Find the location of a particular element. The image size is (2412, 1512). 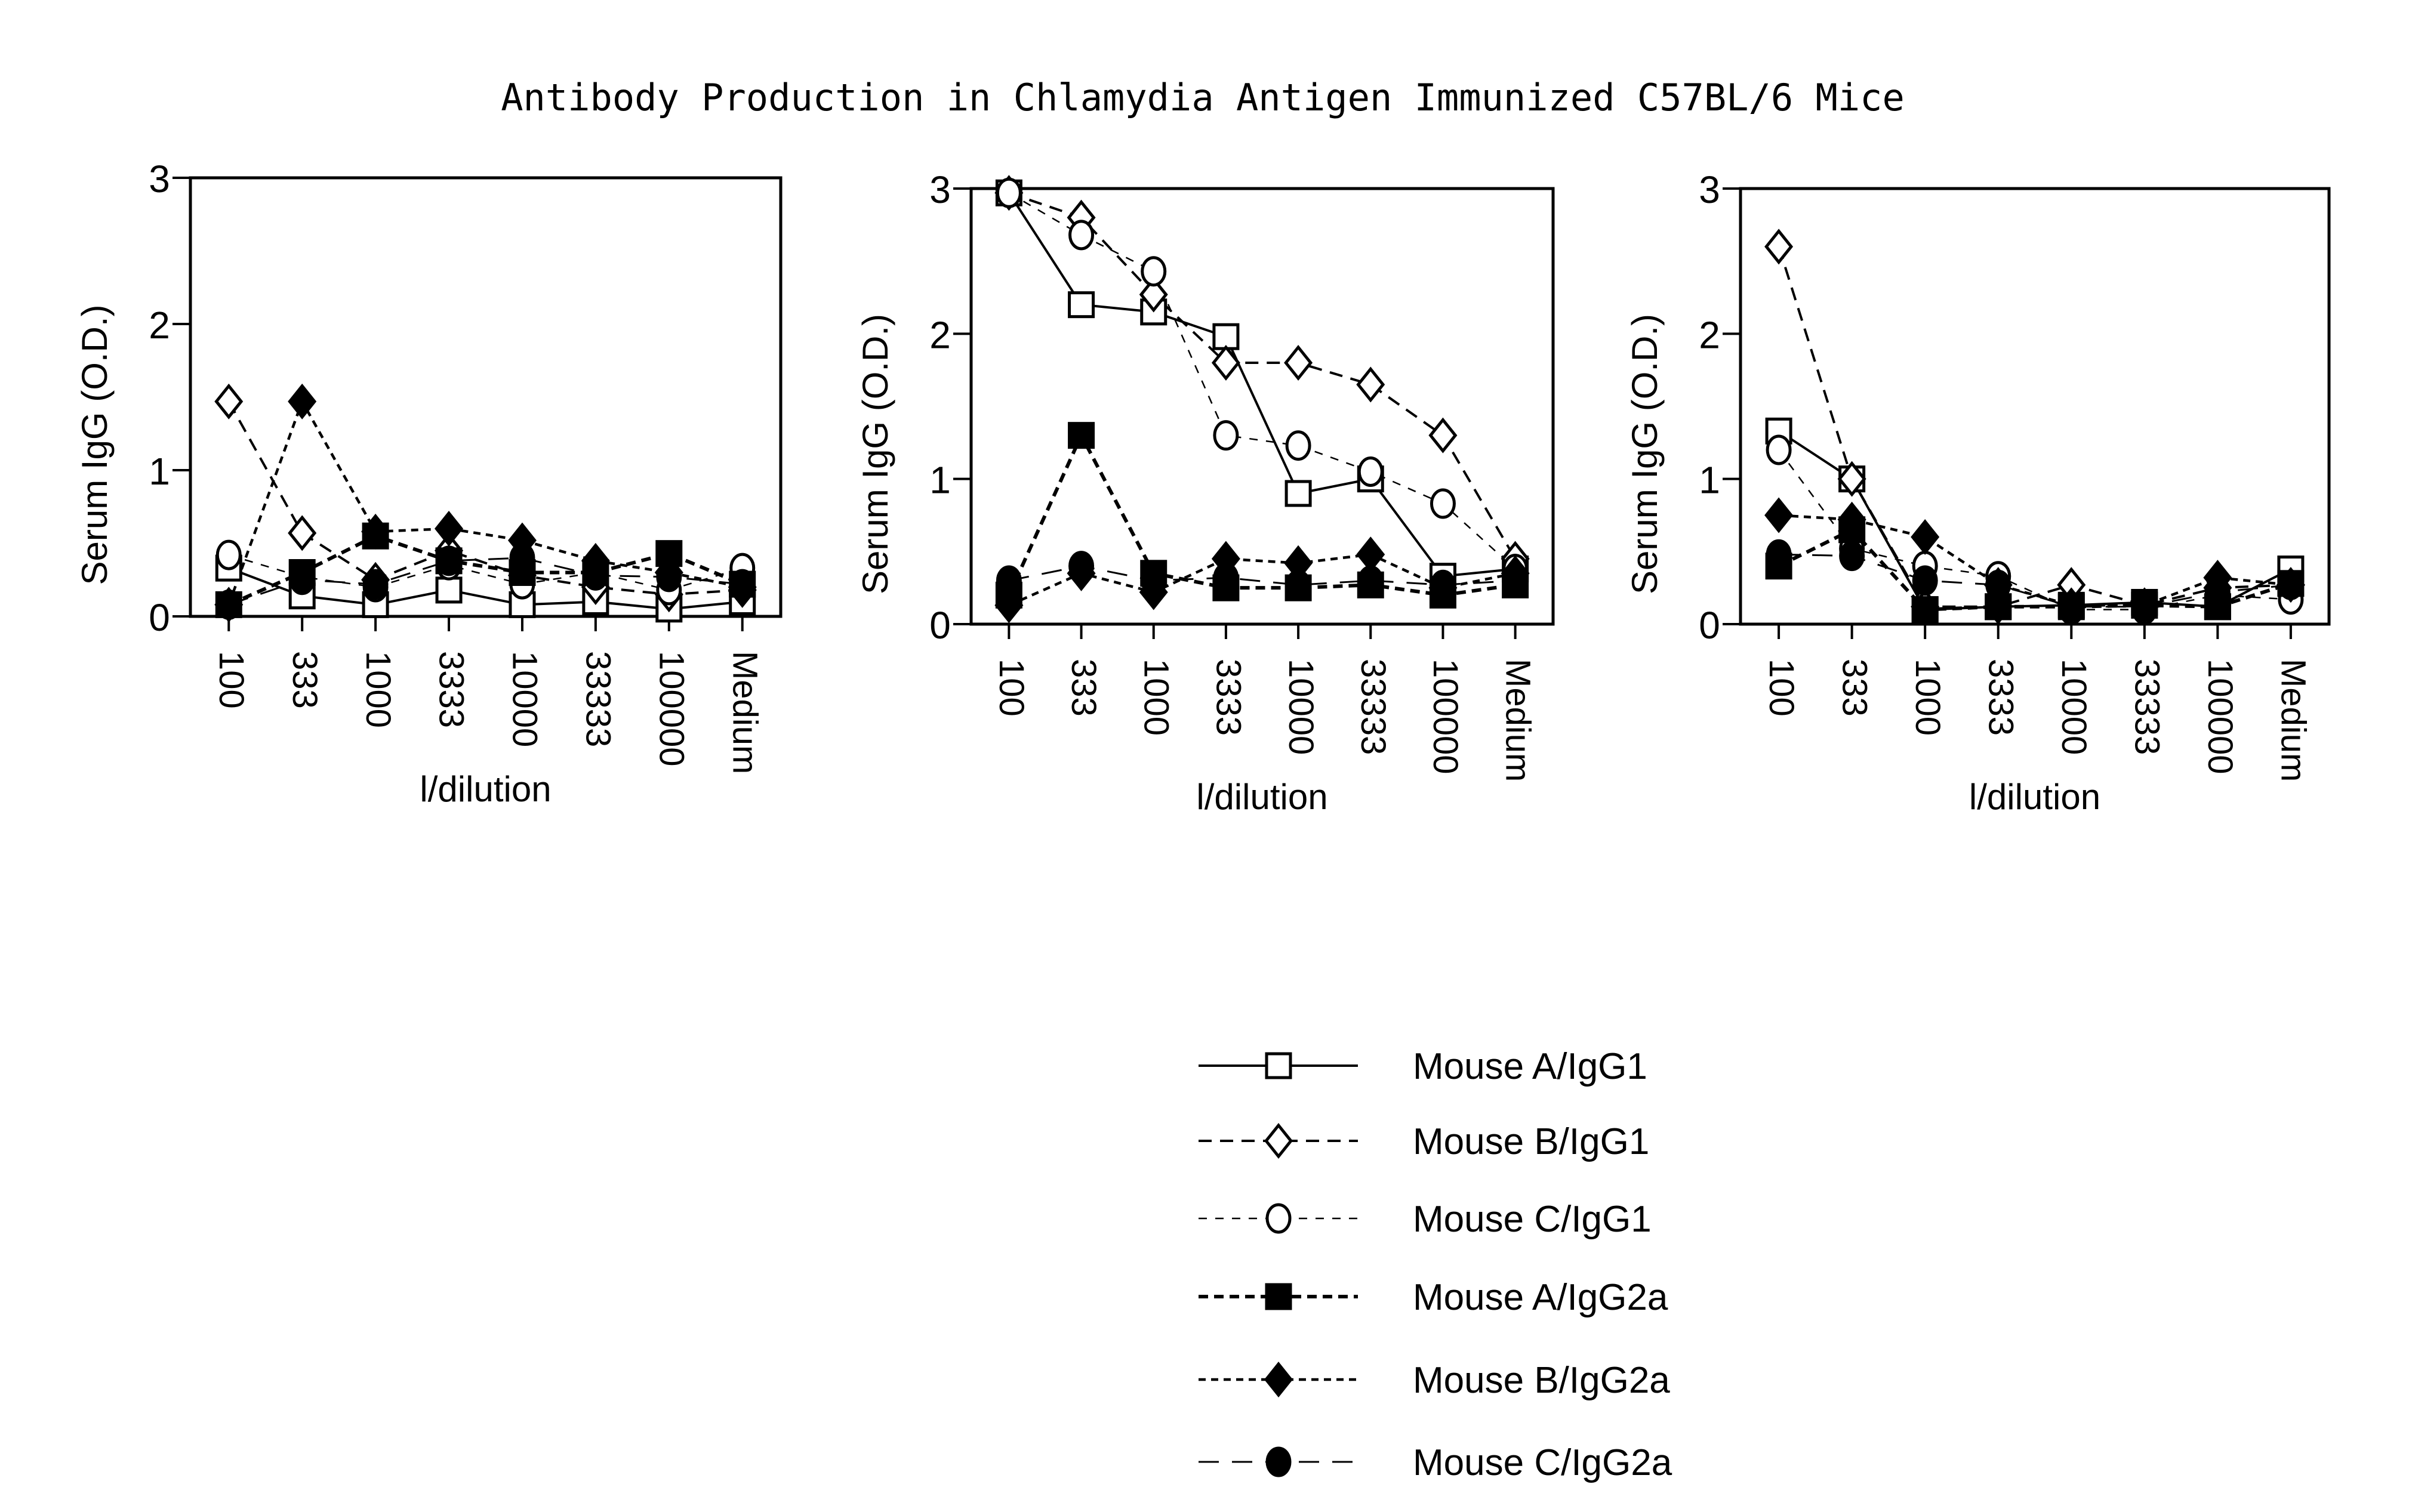

x-tick-label: 3333 is located at coordinates (1229, 697).